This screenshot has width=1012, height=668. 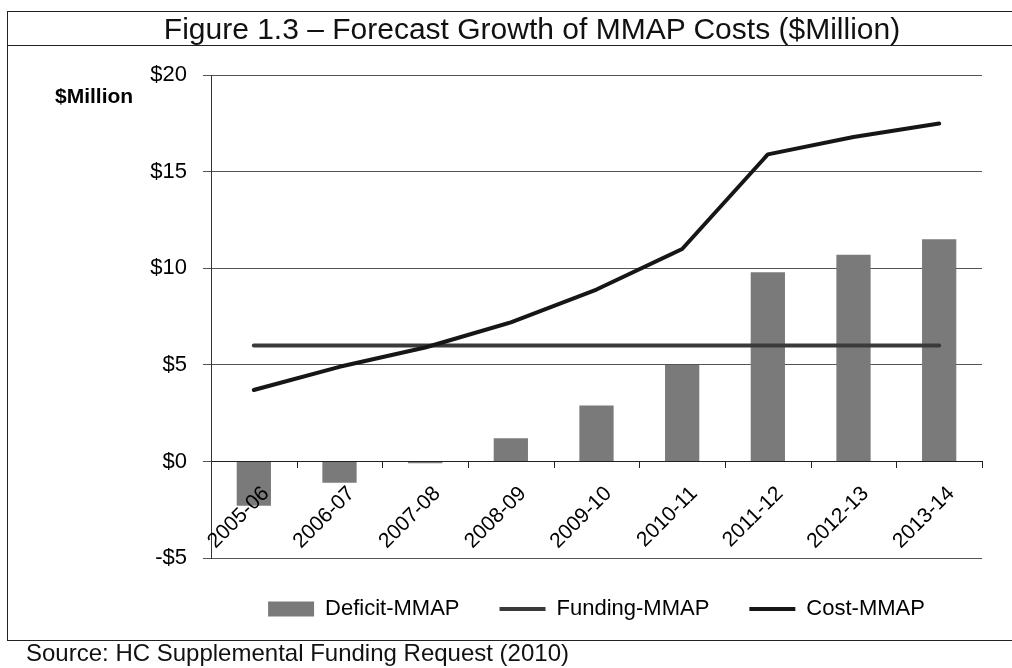 I want to click on legend-label: Cost-MMAP, so click(x=865, y=608).